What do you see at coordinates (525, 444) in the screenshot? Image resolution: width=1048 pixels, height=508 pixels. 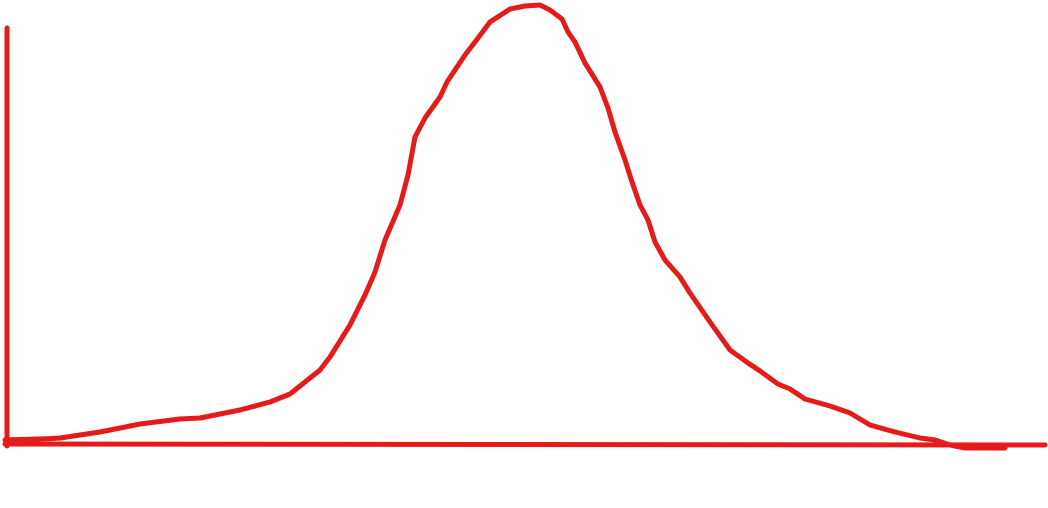 I see `x-axis` at bounding box center [525, 444].